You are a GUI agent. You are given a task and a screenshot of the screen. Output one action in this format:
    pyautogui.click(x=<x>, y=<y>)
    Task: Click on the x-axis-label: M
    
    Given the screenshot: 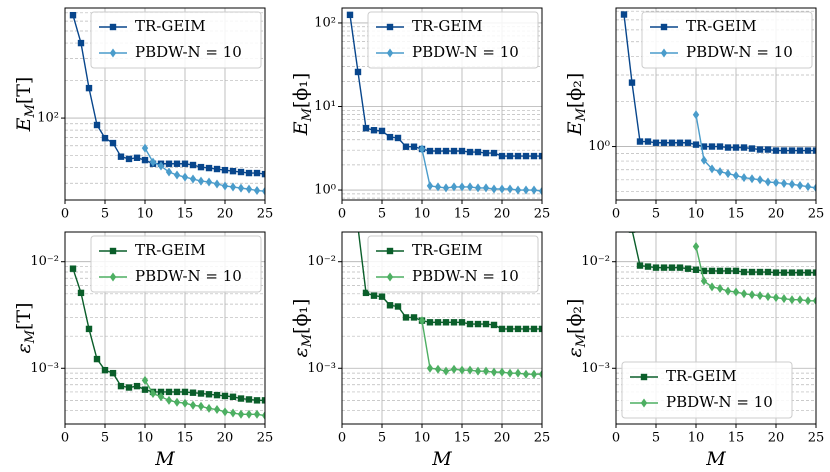 What is the action you would take?
    pyautogui.click(x=164, y=459)
    